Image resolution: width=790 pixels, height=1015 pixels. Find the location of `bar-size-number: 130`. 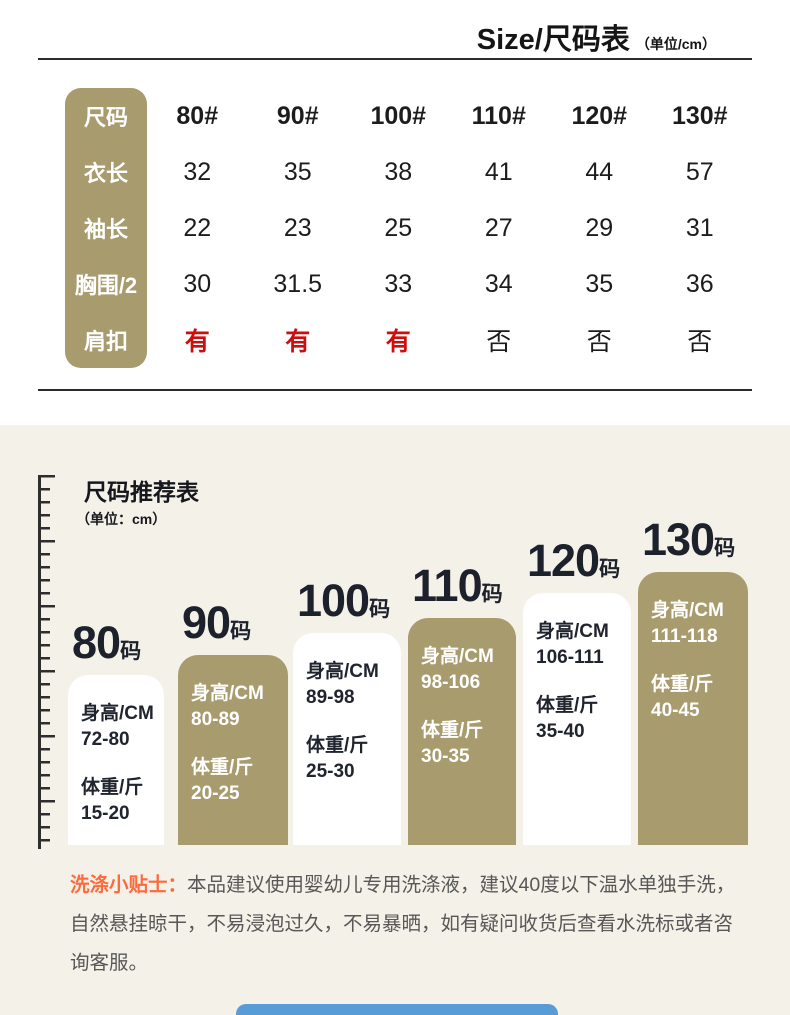

bar-size-number: 130 is located at coordinates (678, 539).